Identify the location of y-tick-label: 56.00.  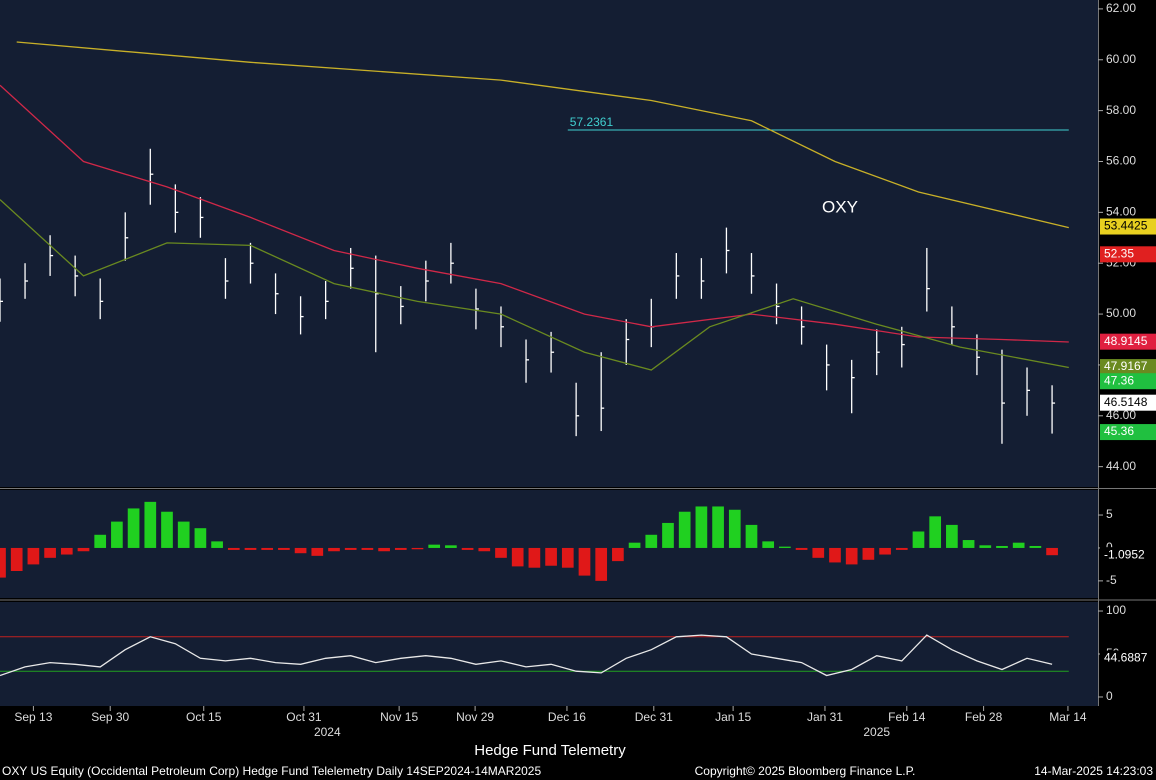
(1121, 161).